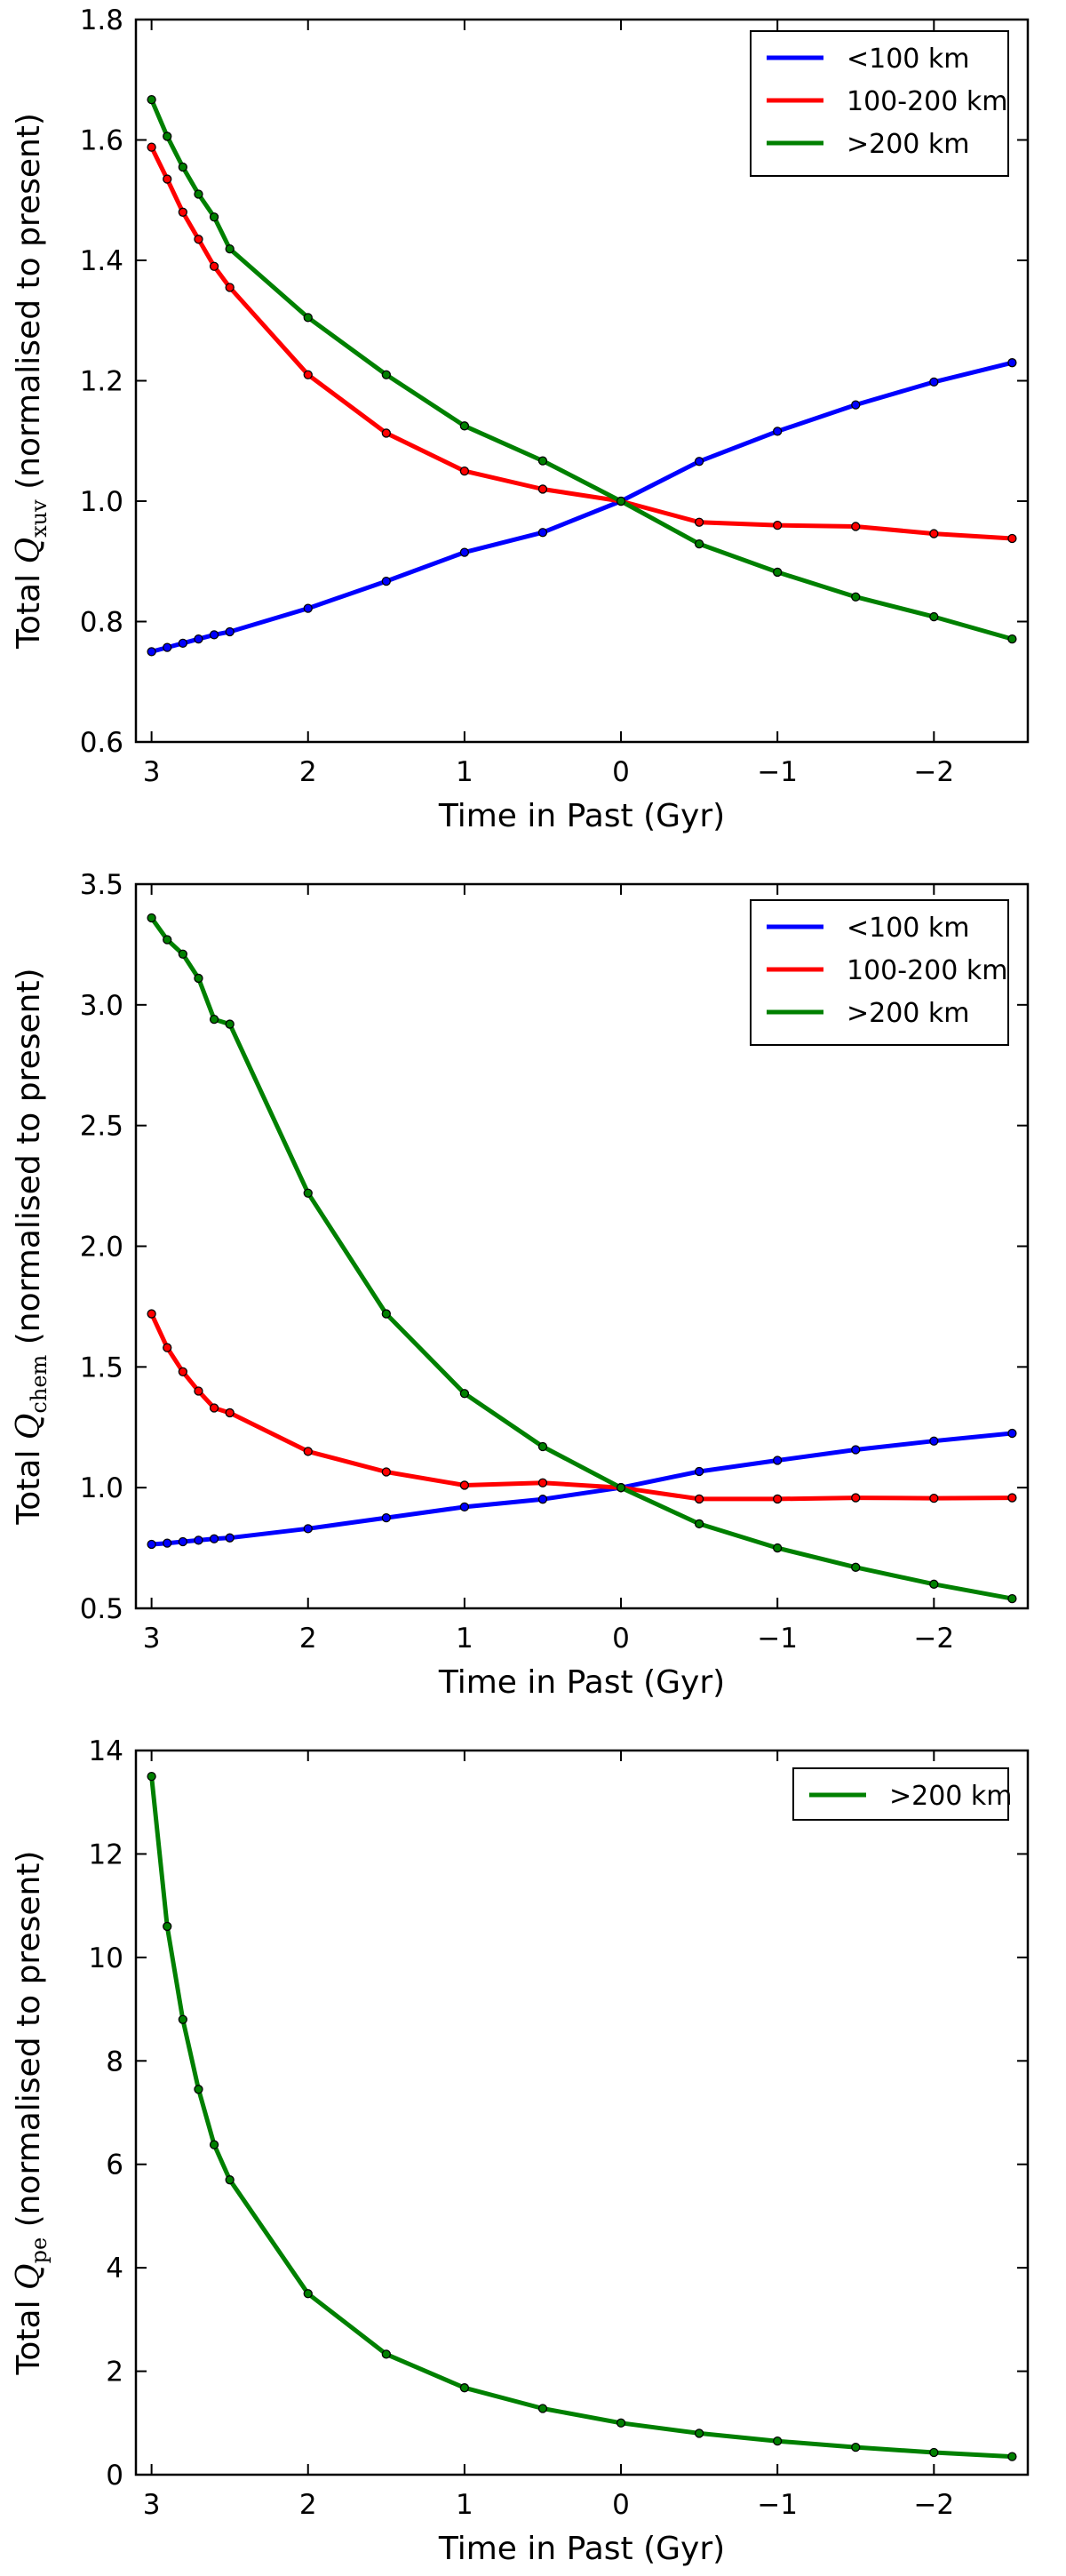 This screenshot has width=1066, height=2576. What do you see at coordinates (101, 885) in the screenshot?
I see `chart-2-ytick-label: 3.5` at bounding box center [101, 885].